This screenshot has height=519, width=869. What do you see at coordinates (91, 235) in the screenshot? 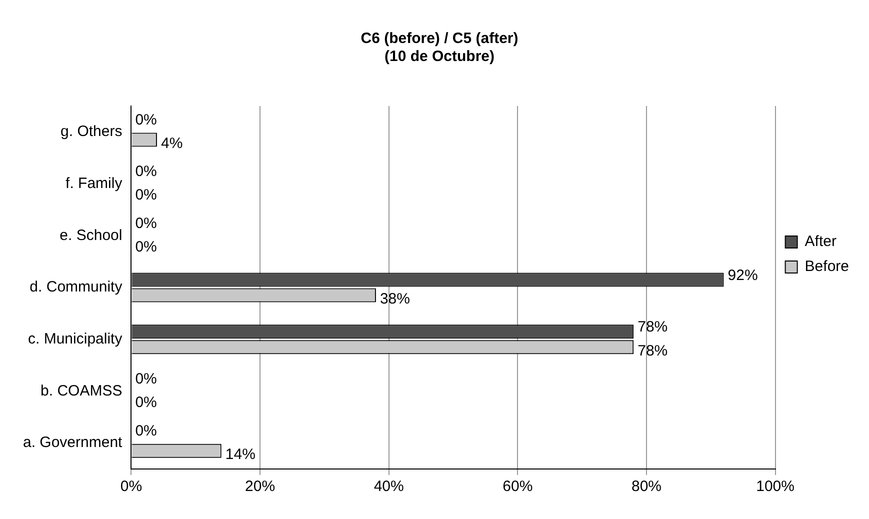
I see `y-tick-label: e. School` at bounding box center [91, 235].